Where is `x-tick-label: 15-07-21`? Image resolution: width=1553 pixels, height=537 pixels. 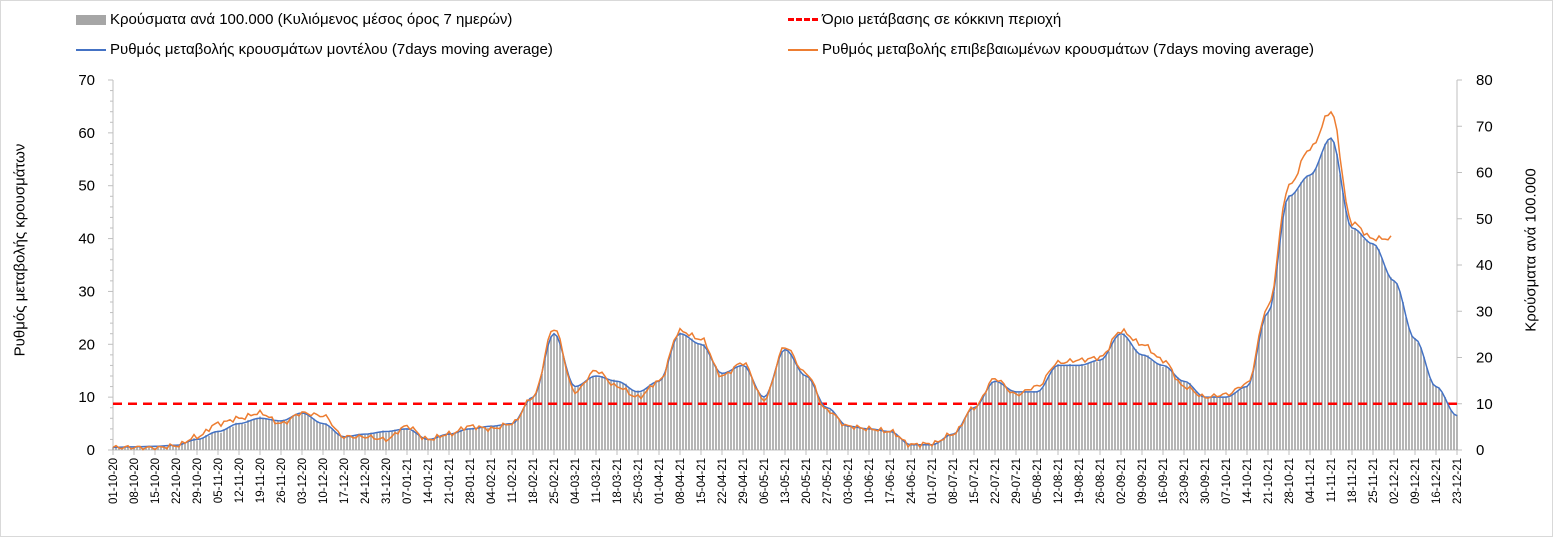 x-tick-label: 15-07-21 is located at coordinates (975, 481).